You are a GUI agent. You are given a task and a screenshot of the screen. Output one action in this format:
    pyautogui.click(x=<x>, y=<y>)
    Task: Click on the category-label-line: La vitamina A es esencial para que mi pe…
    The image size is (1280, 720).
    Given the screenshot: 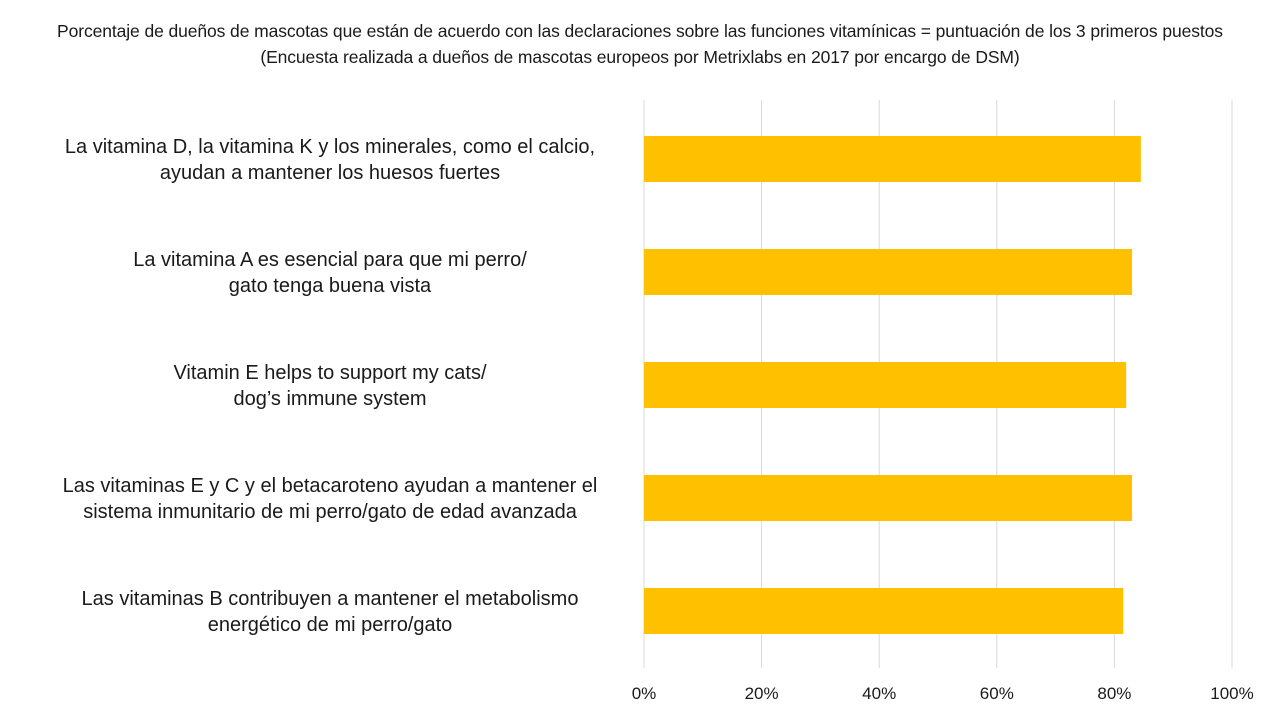 What is the action you would take?
    pyautogui.click(x=330, y=260)
    